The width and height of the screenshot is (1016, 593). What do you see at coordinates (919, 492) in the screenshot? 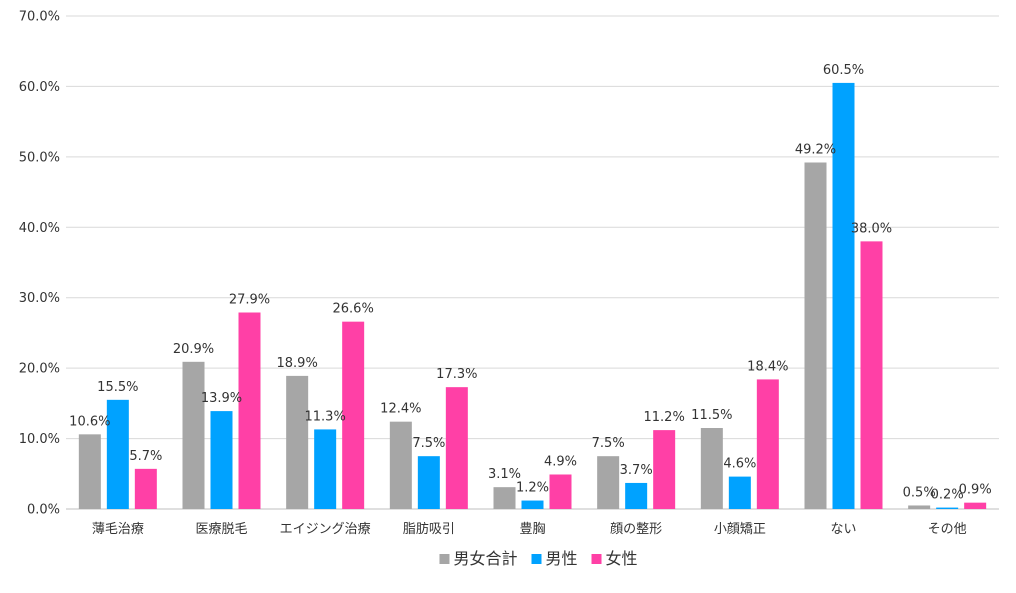
I see `data-label: 0.5%` at bounding box center [919, 492].